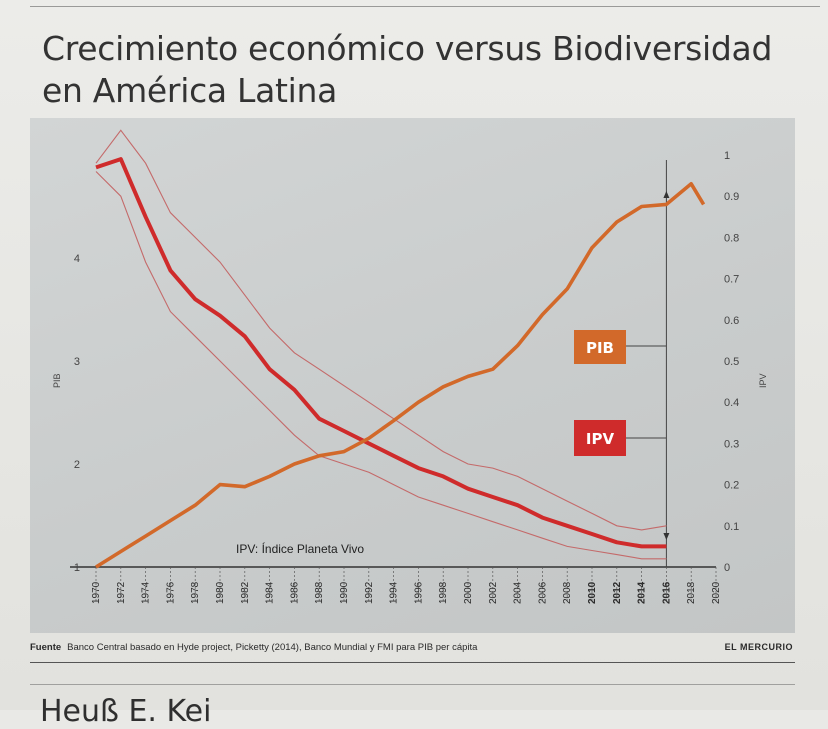 This screenshot has width=828, height=729. I want to click on x-tick-label: 2012, so click(617, 592).